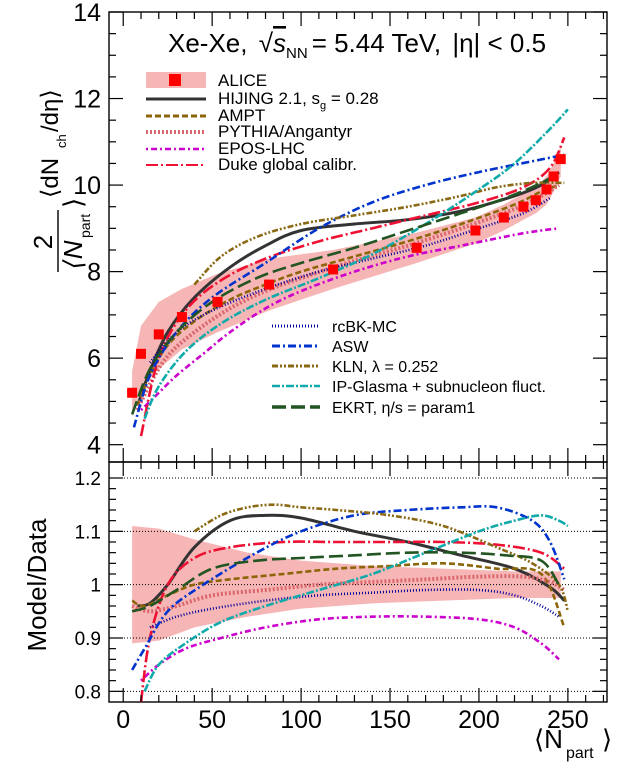  Describe the element at coordinates (261, 148) in the screenshot. I see `legend-epos: EPOS-LHC` at that location.